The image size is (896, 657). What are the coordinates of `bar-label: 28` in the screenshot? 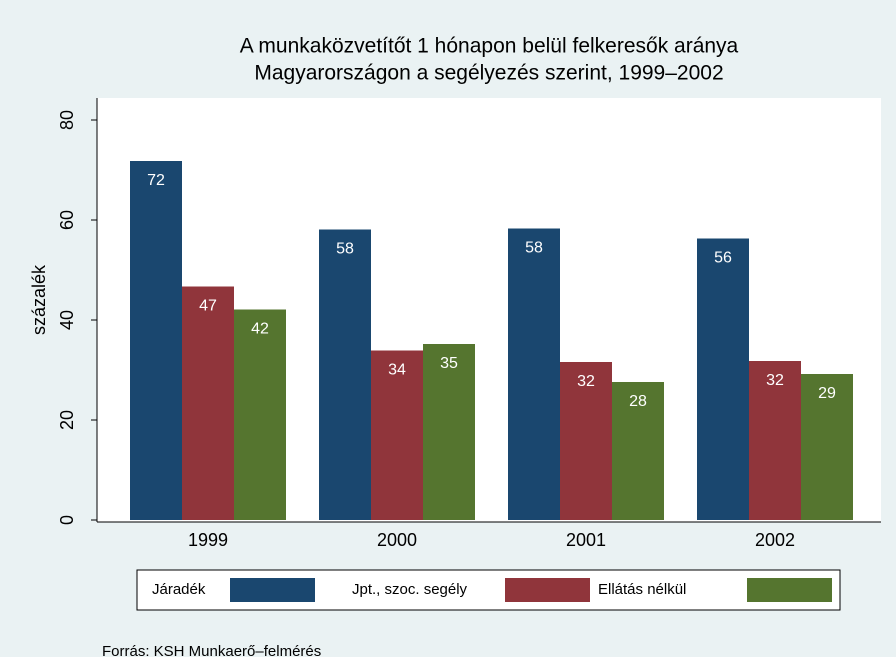 It's located at (638, 401).